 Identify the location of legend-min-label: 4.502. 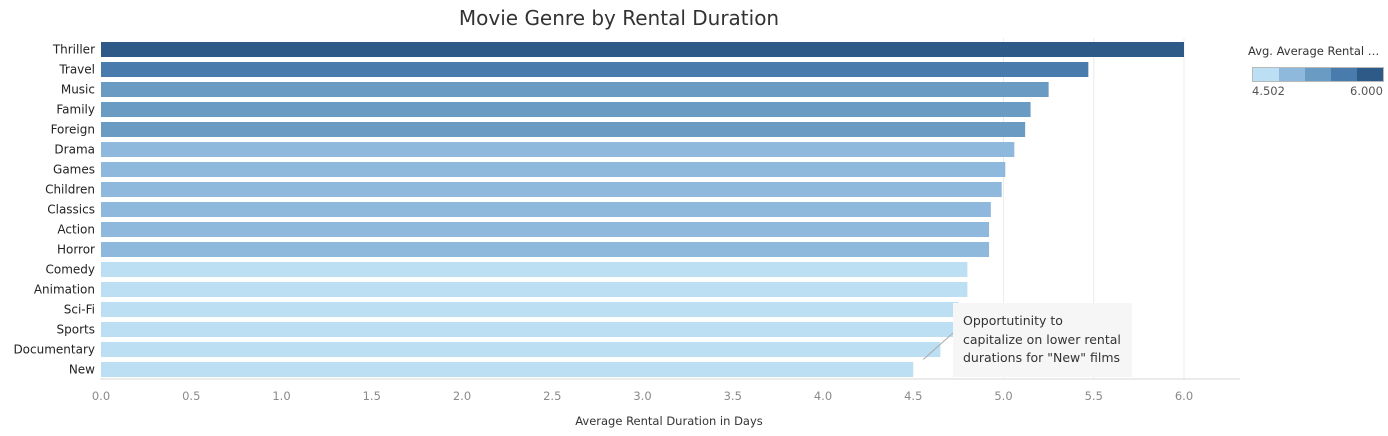
(1268, 91).